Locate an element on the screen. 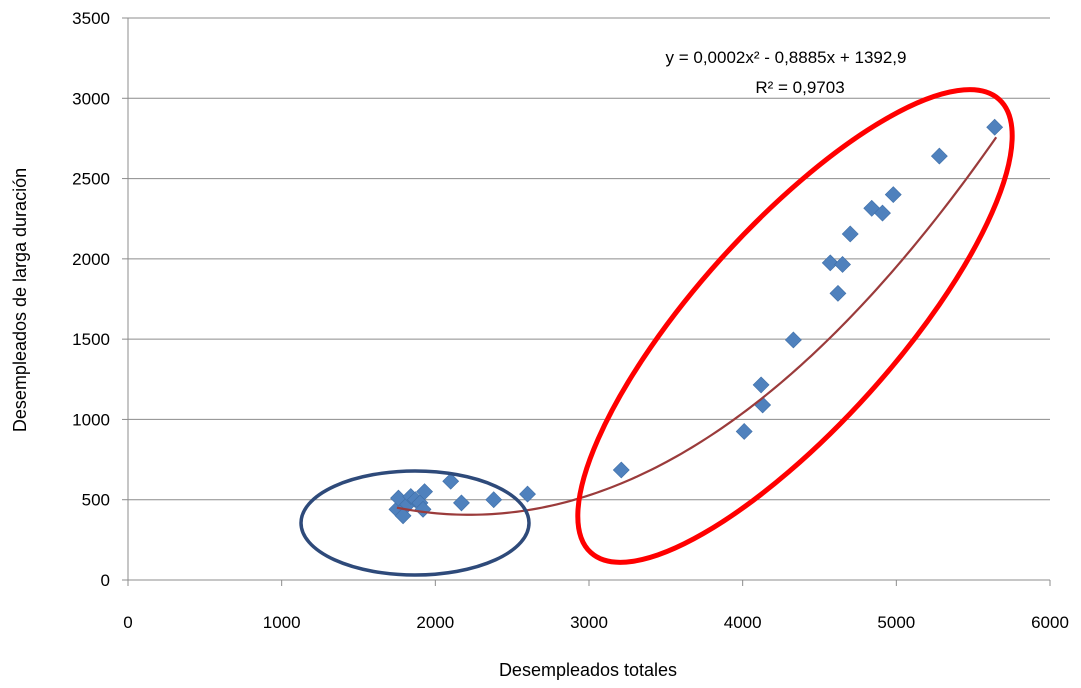 This screenshot has width=1081, height=688. y-tick-label-2: 1000 is located at coordinates (91, 419).